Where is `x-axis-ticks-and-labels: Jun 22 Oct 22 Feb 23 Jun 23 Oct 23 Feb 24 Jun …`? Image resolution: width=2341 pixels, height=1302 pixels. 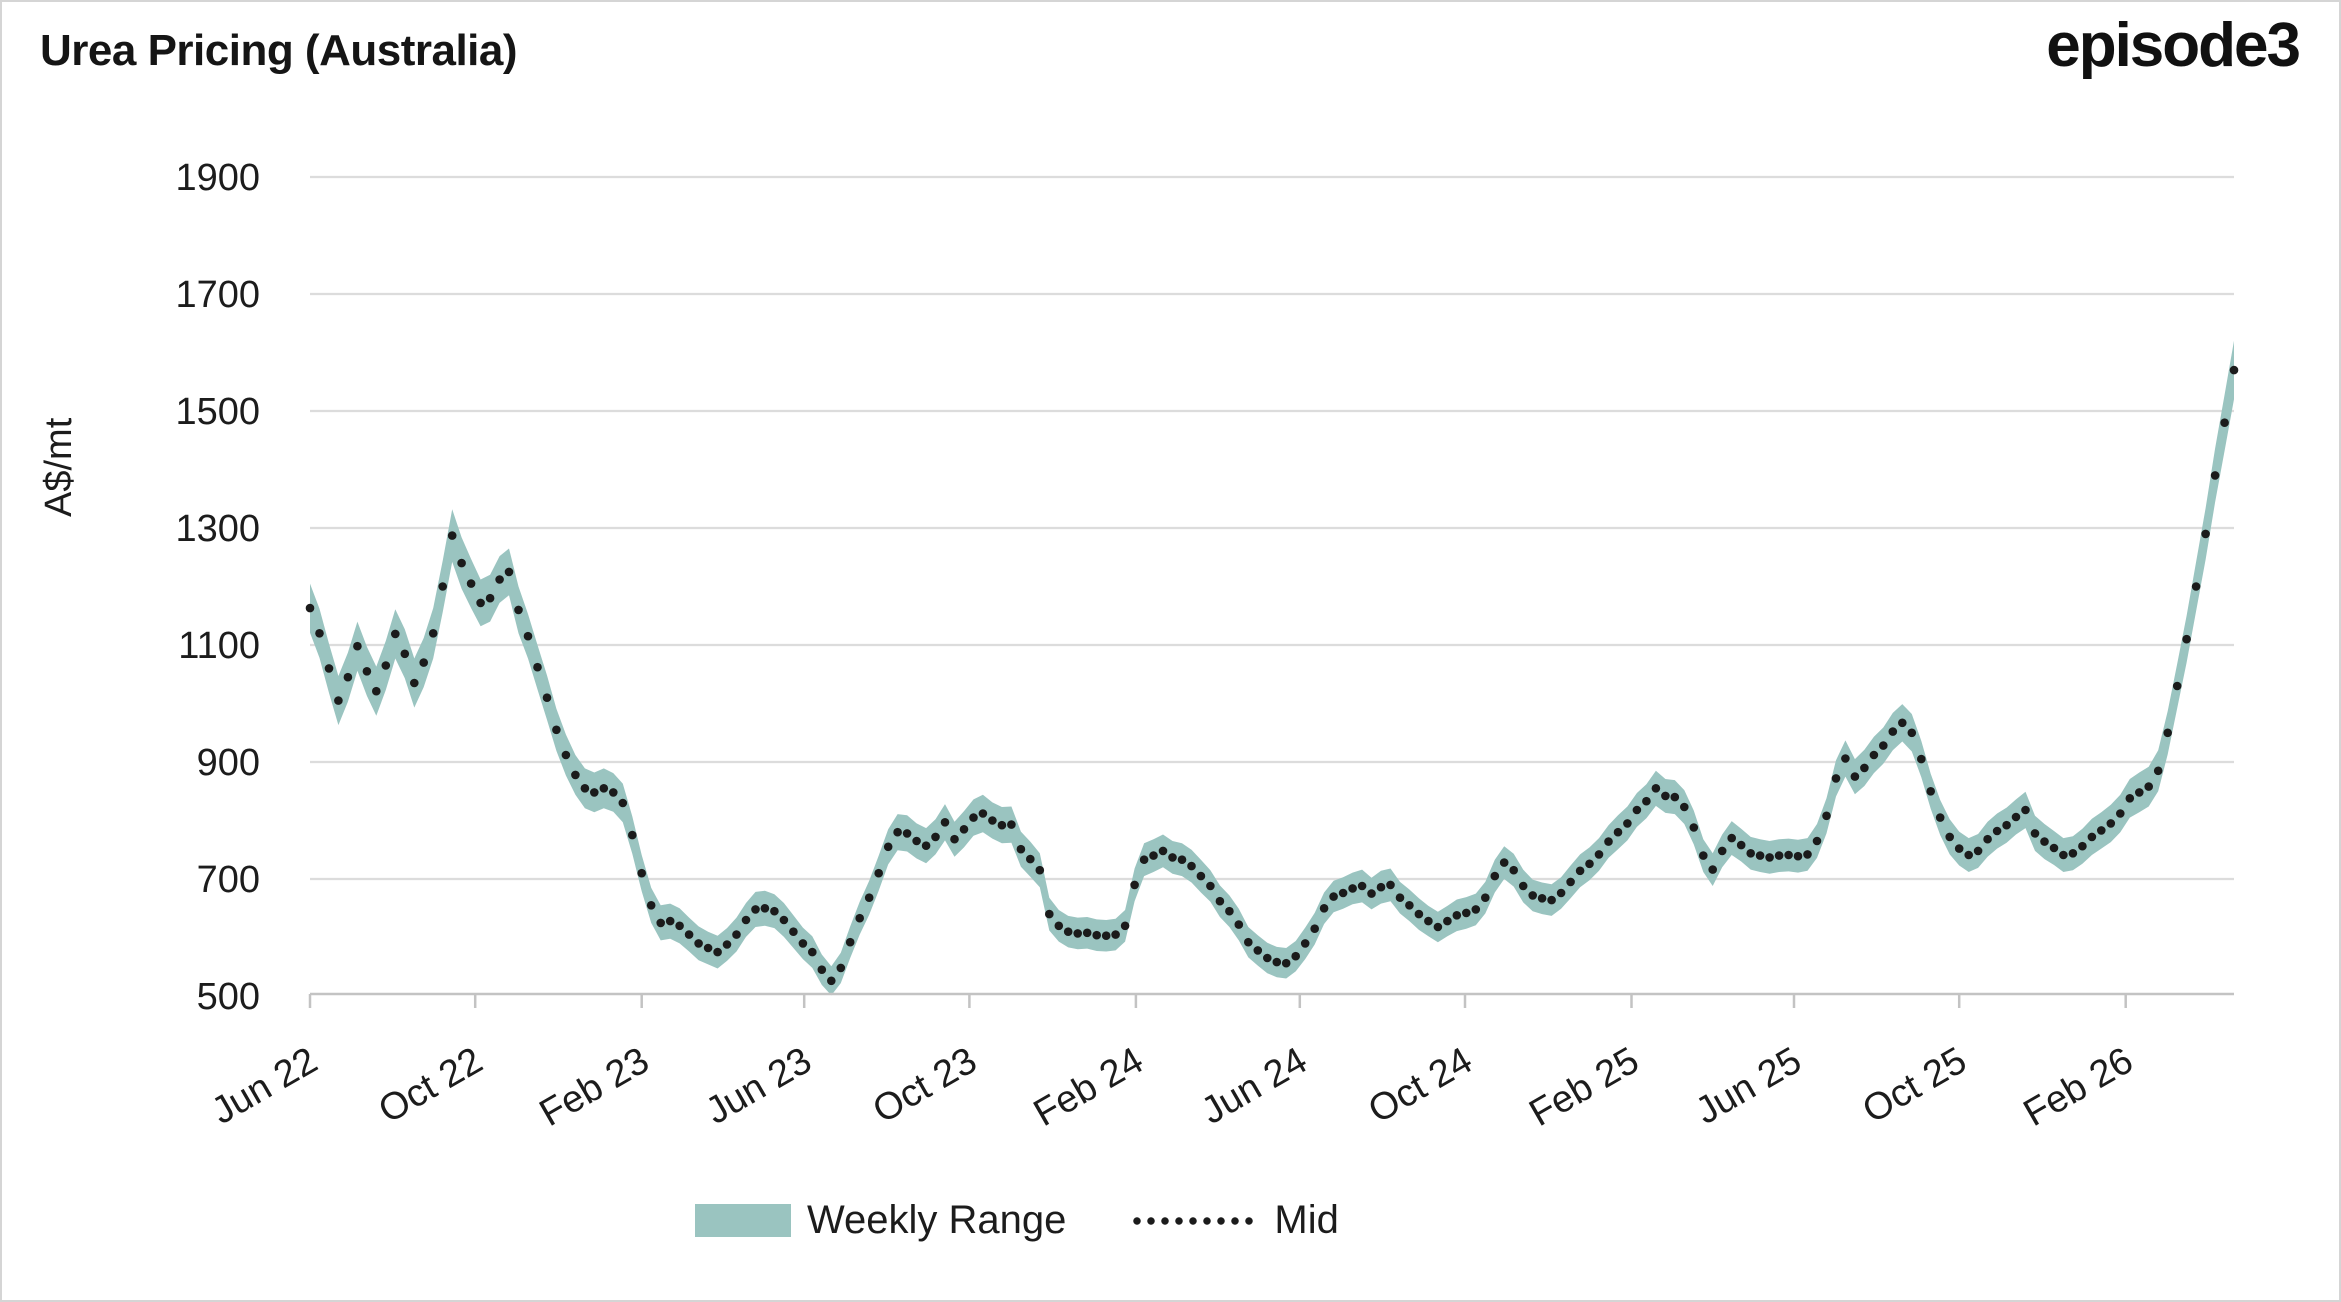
x-axis-ticks-and-labels: Jun 22 Oct 22 Feb 23 Jun 23 Oct 23 Feb 24 Jun … is located at coordinates (1172, 1064).